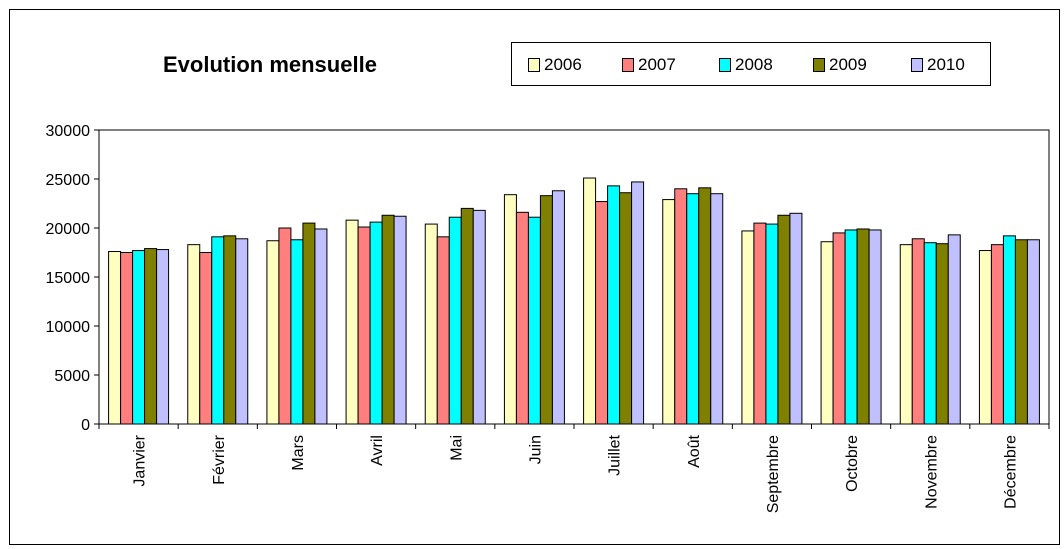 The image size is (1064, 549). Describe the element at coordinates (85, 425) in the screenshot. I see `y-tick-label: 0` at that location.